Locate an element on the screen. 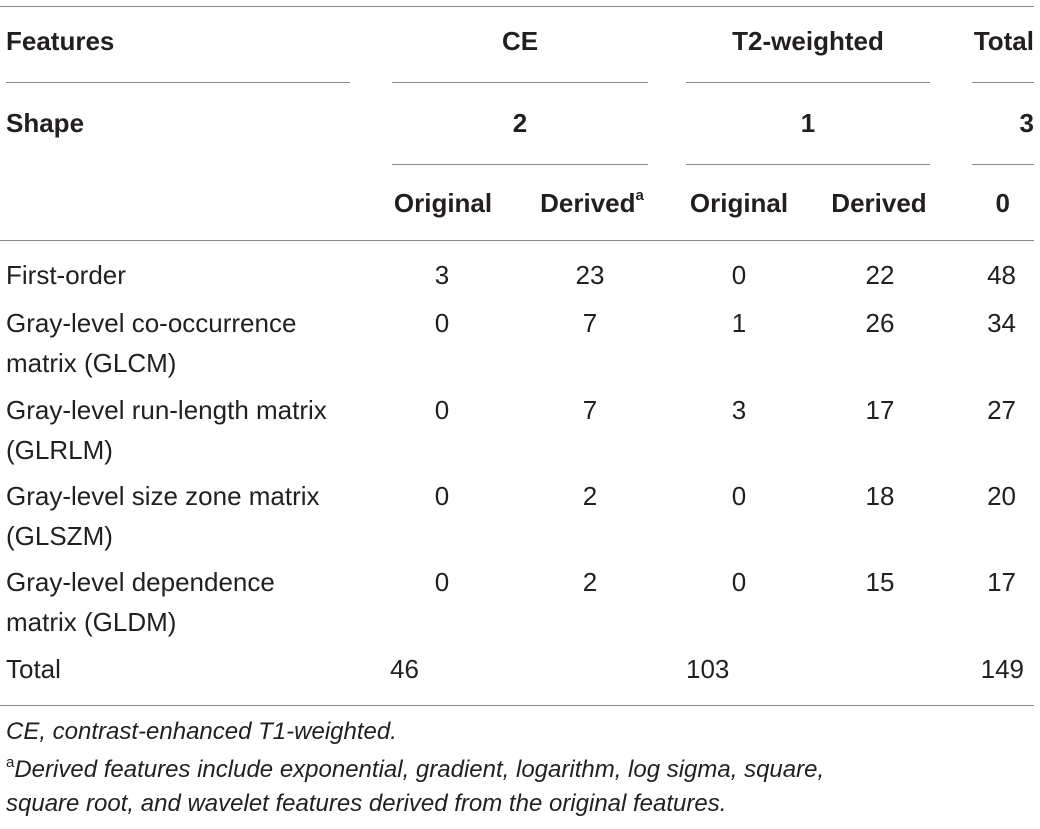 This screenshot has width=1040, height=829. subheader-ce-derived: Deriveda is located at coordinates (592, 202).